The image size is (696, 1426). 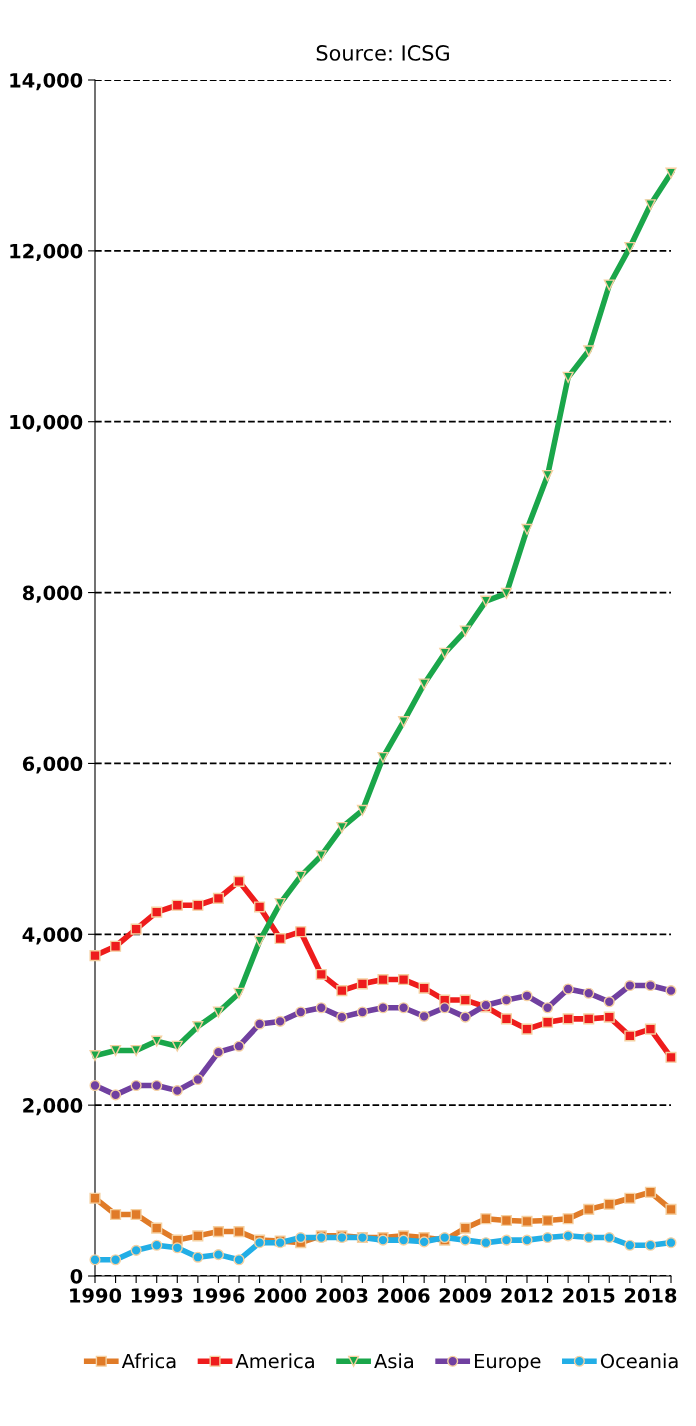 I want to click on x-tick-label: 2009, so click(x=465, y=1295).